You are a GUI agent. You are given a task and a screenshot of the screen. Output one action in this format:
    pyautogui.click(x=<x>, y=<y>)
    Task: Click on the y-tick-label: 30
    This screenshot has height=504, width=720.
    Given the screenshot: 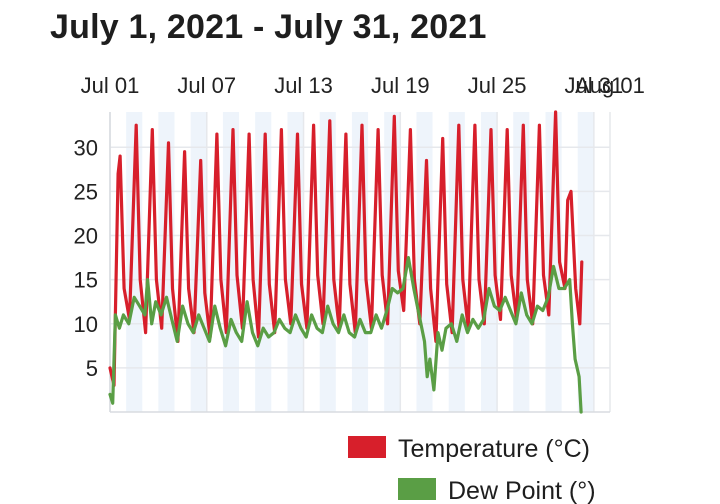 What is the action you would take?
    pyautogui.click(x=86, y=147)
    